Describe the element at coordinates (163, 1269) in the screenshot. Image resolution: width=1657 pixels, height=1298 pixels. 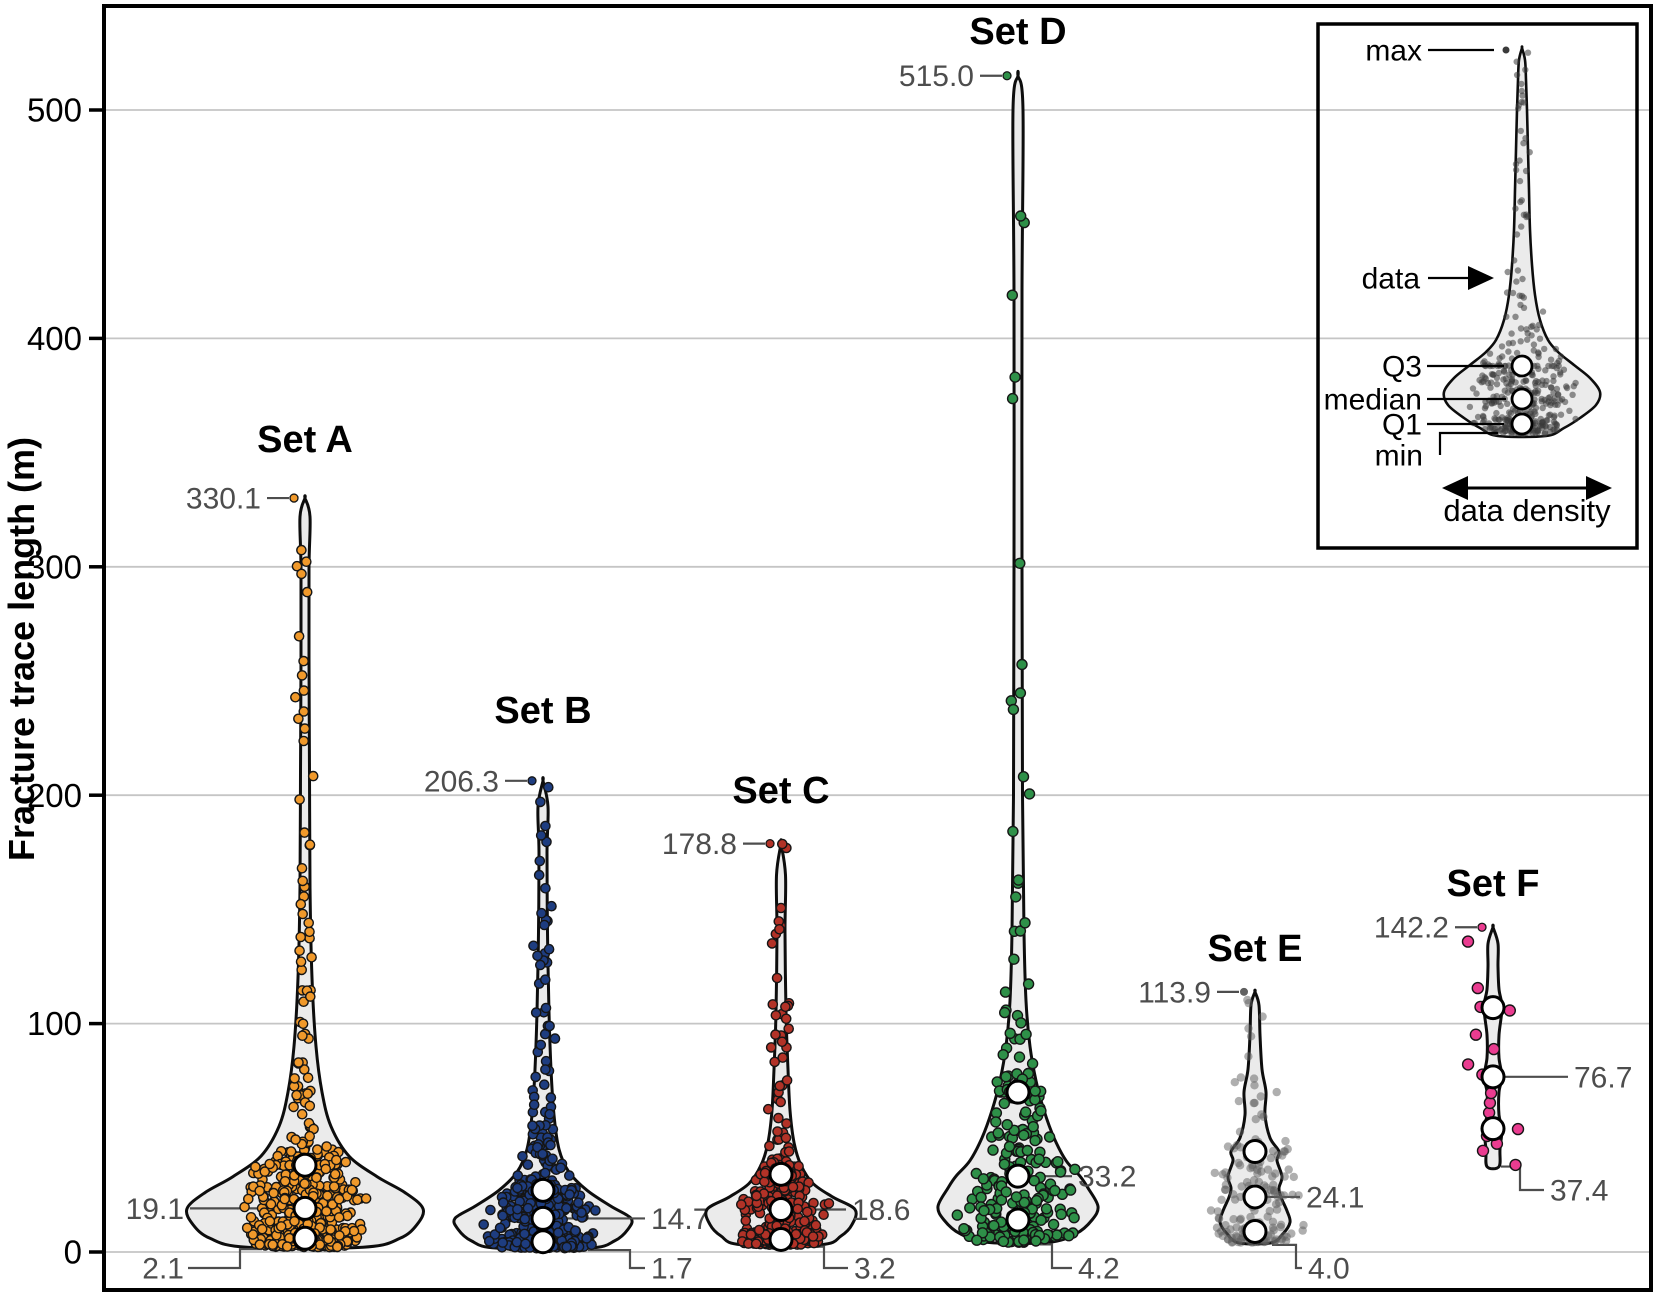
I see `min-label: 2.1` at that location.